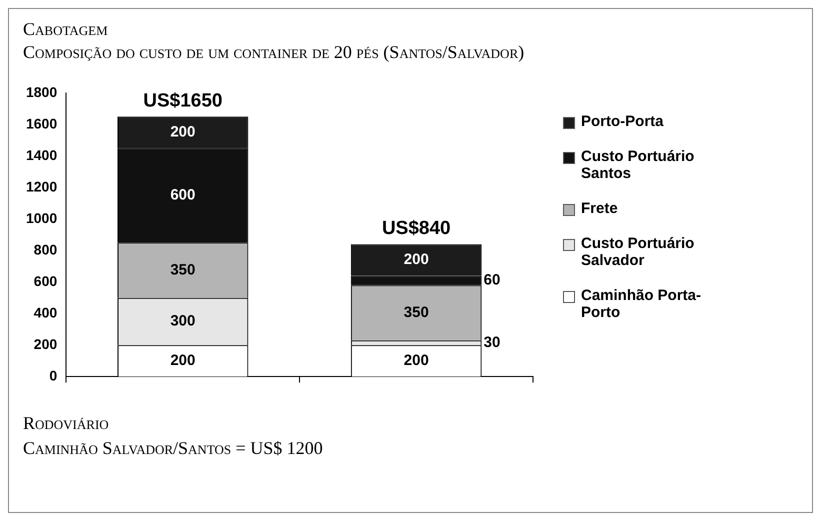  Describe the element at coordinates (46, 280) in the screenshot. I see `y-tick-label: 600` at that location.